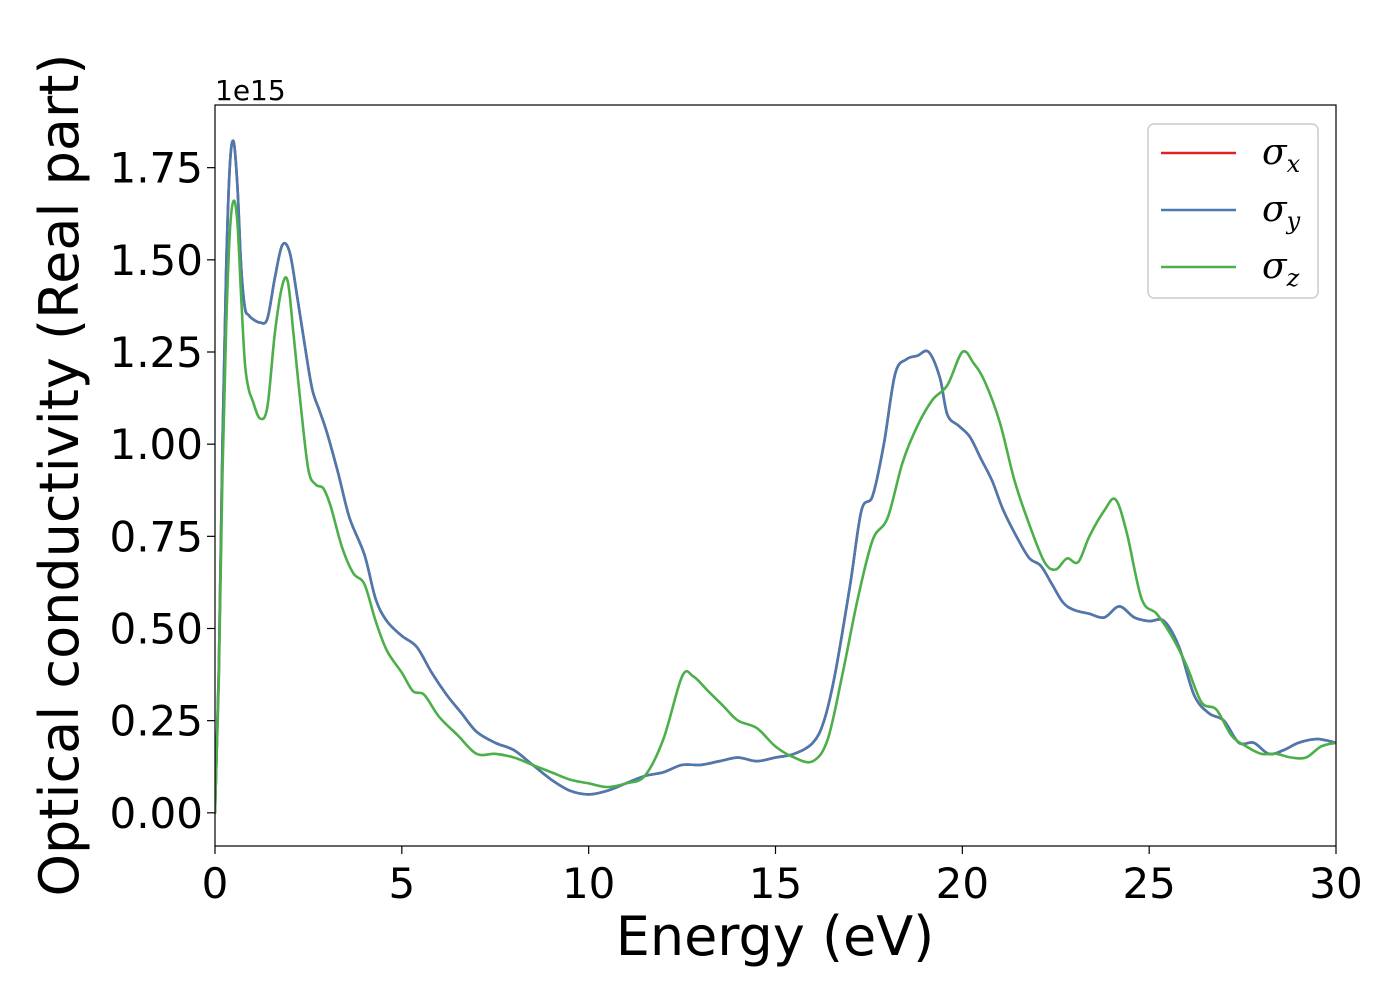 The height and width of the screenshot is (1000, 1400). Describe the element at coordinates (401, 883) in the screenshot. I see `x-tick-label: 5` at that location.